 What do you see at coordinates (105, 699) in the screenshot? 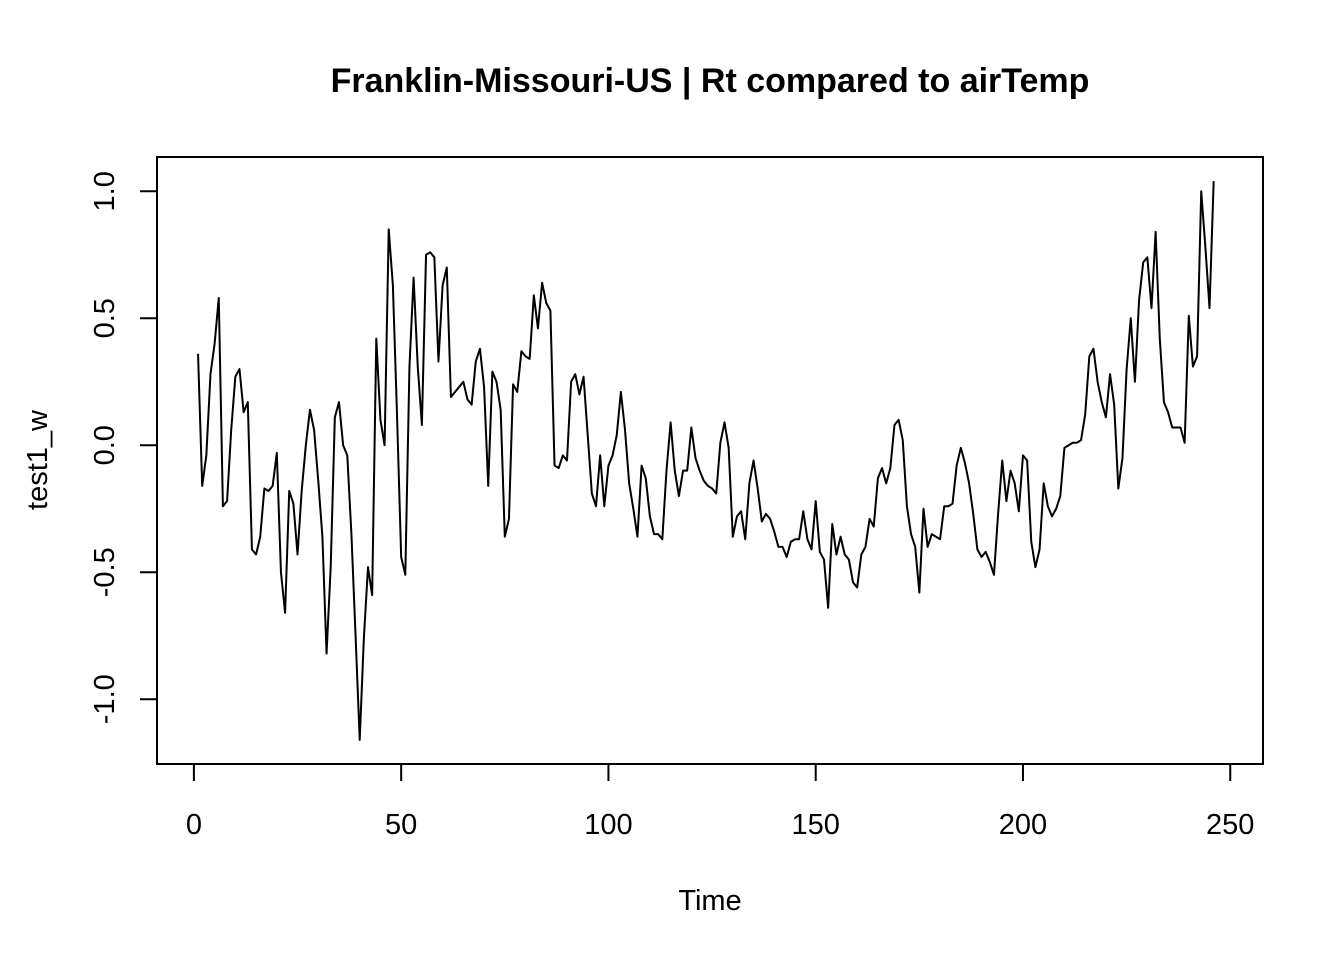
I see `y-tick-label: -1.0` at bounding box center [105, 699].